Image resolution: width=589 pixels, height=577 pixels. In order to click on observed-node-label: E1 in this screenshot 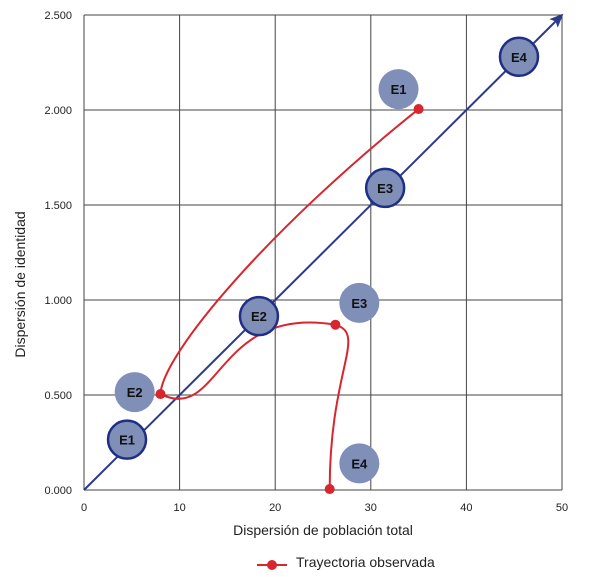, I will do `click(399, 89)`.